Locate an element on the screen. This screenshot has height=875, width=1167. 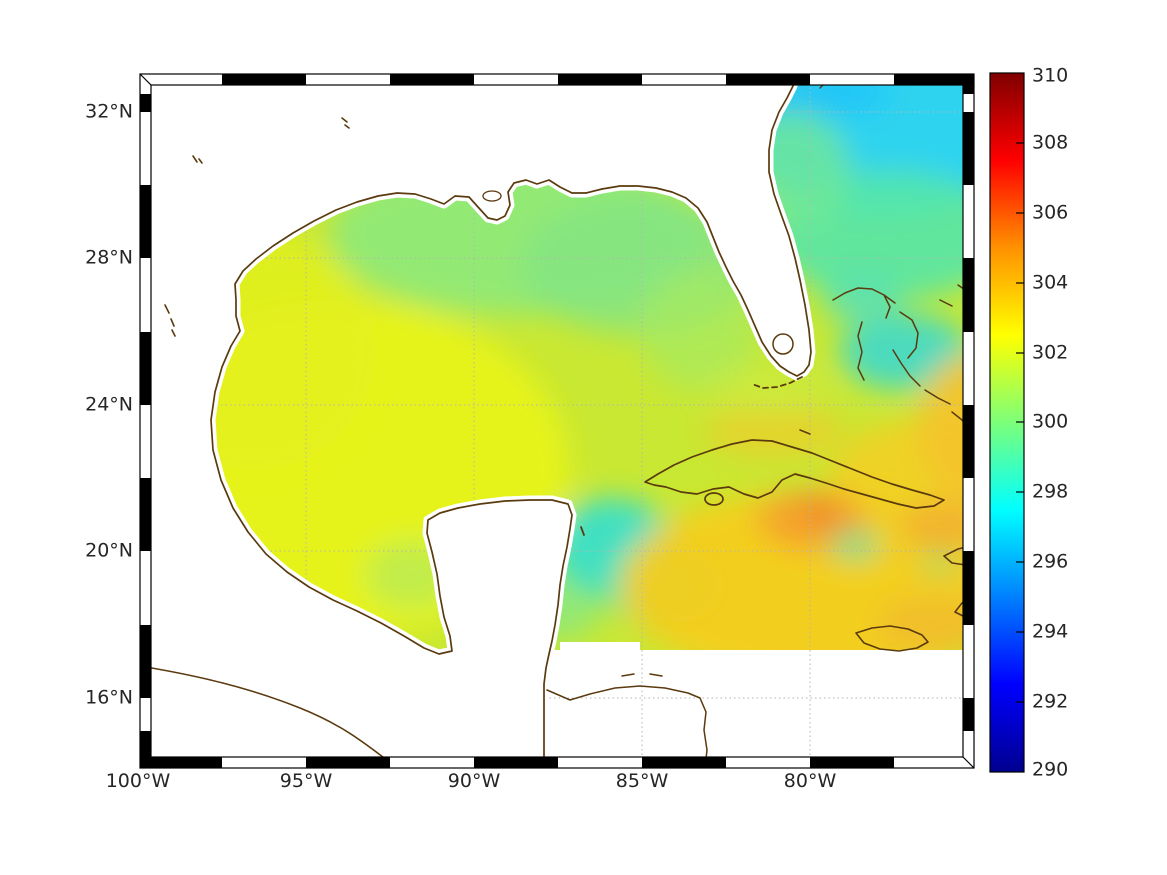
pacific-coastline is located at coordinates (269, 716).